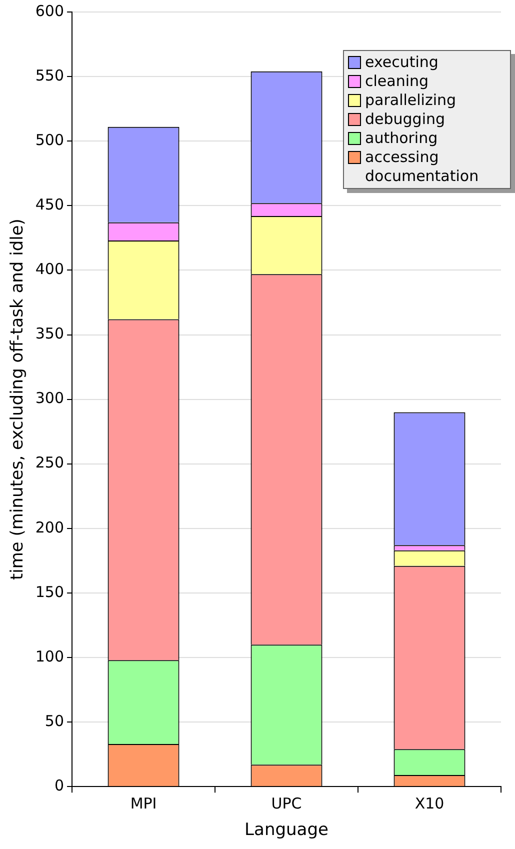 The height and width of the screenshot is (849, 515). What do you see at coordinates (405, 119) in the screenshot?
I see `legend-label: debugging` at bounding box center [405, 119].